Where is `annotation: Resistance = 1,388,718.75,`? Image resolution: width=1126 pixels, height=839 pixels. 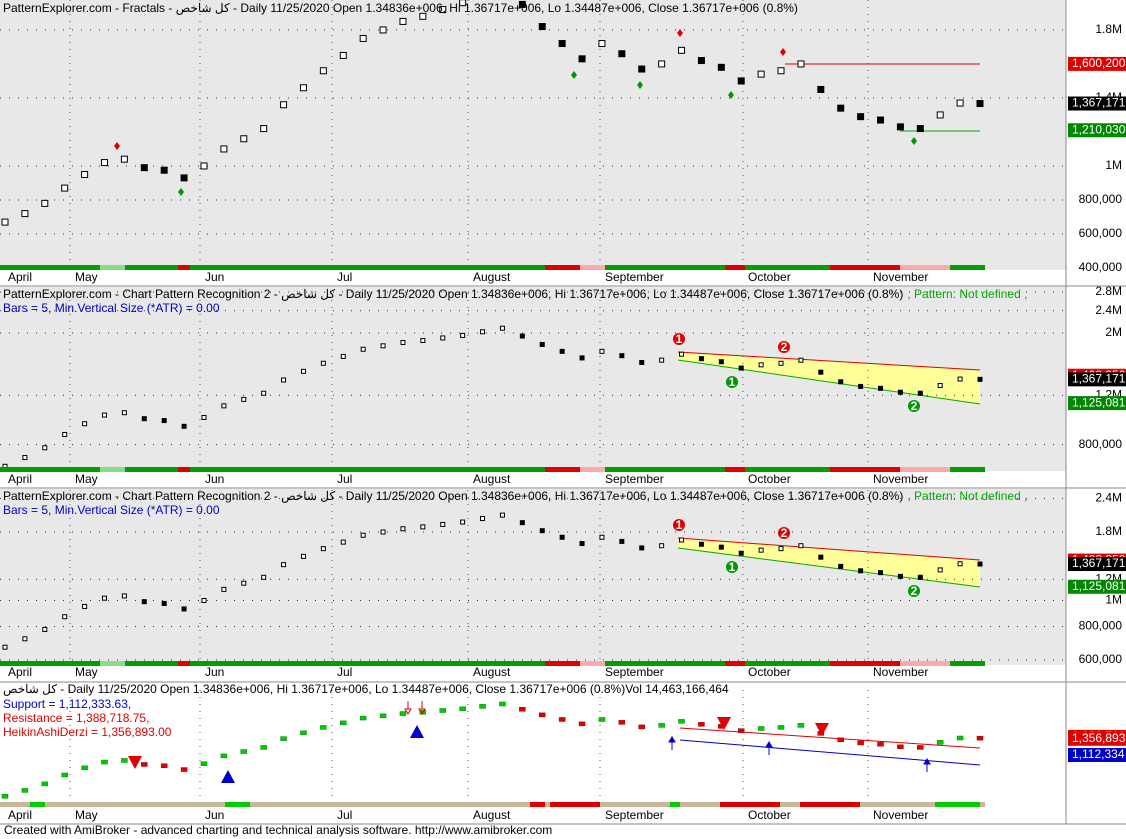 annotation: Resistance = 1,388,718.75, is located at coordinates (76, 718).